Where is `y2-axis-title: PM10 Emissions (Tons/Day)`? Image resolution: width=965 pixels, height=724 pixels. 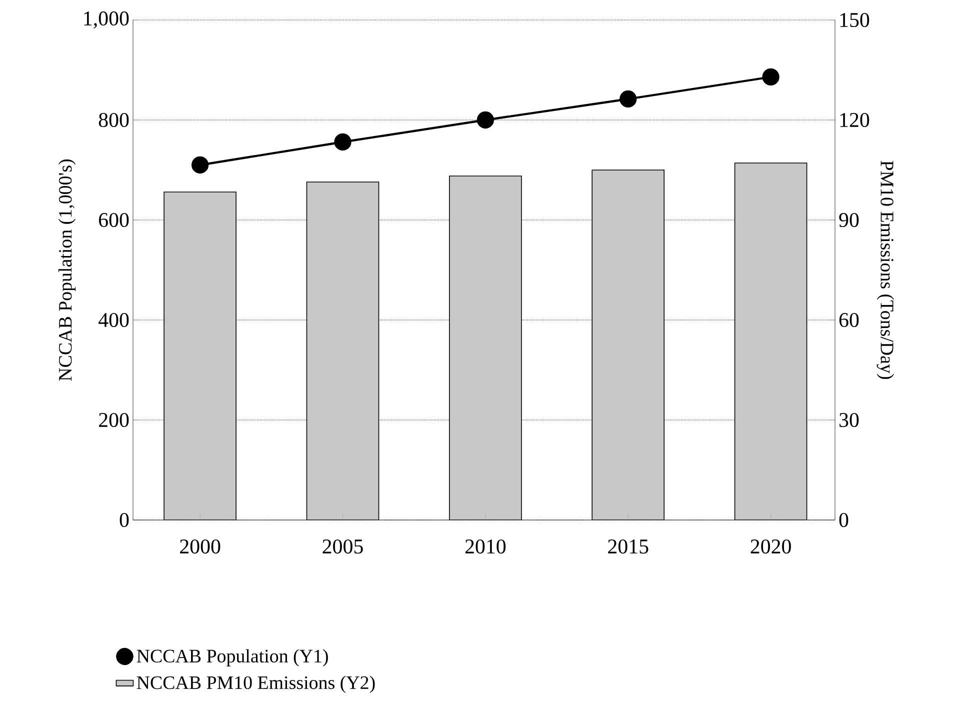 y2-axis-title: PM10 Emissions (Tons/Day) is located at coordinates (885, 269).